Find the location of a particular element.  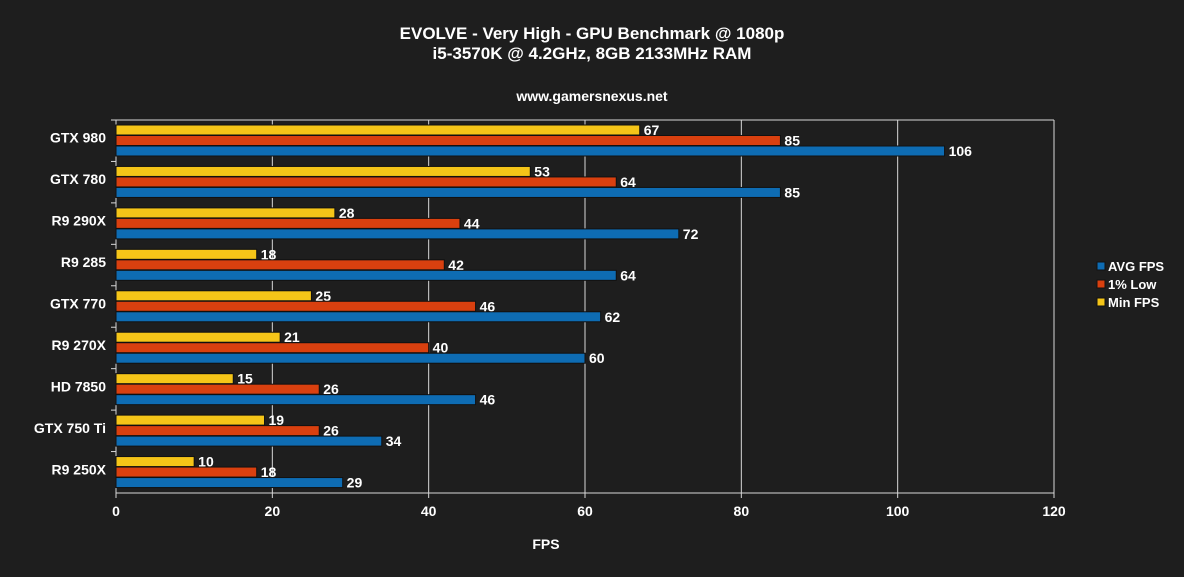

y-tick-label: GTX 980 is located at coordinates (78, 138).